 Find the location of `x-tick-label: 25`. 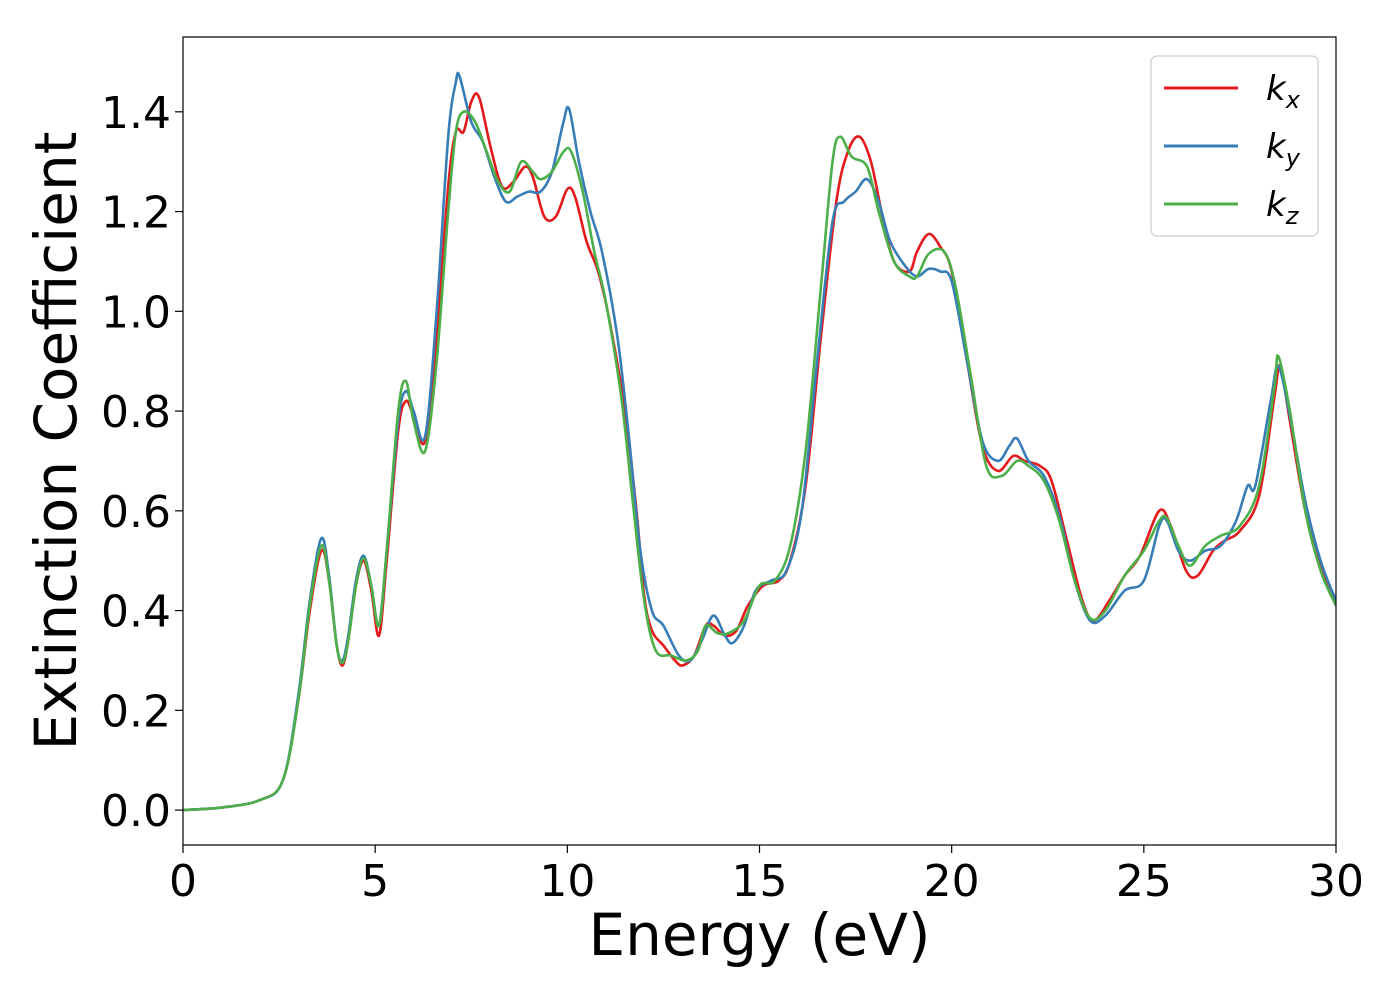

x-tick-label: 25 is located at coordinates (1144, 881).